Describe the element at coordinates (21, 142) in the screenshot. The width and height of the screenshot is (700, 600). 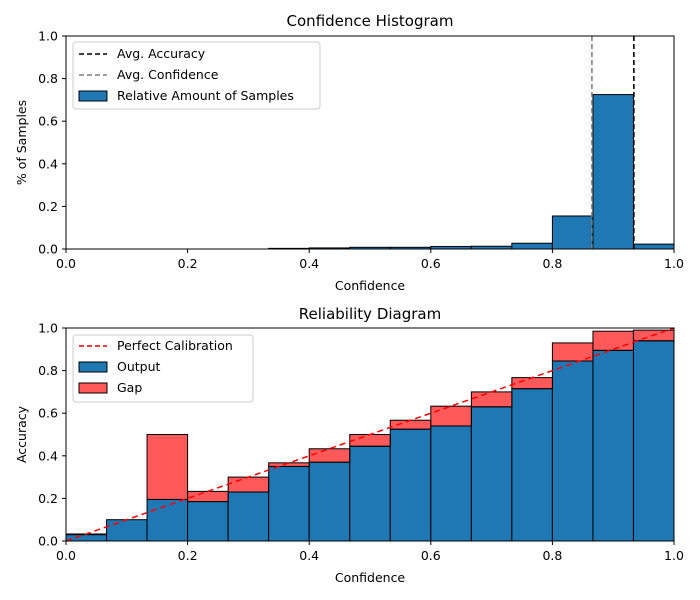
I see `histogram-y-label: % of Samples` at that location.